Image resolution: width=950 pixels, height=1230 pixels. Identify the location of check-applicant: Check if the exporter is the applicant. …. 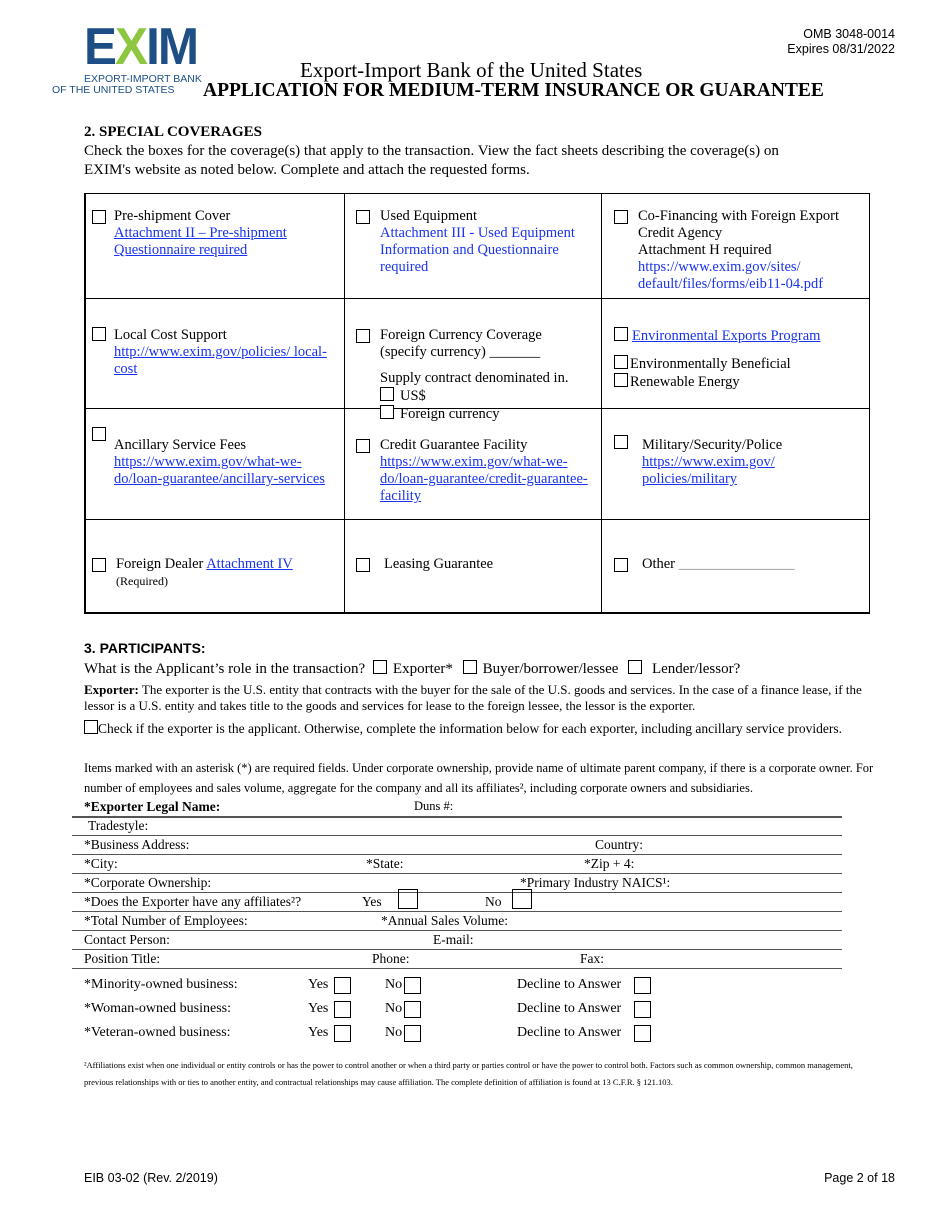
(479, 728).